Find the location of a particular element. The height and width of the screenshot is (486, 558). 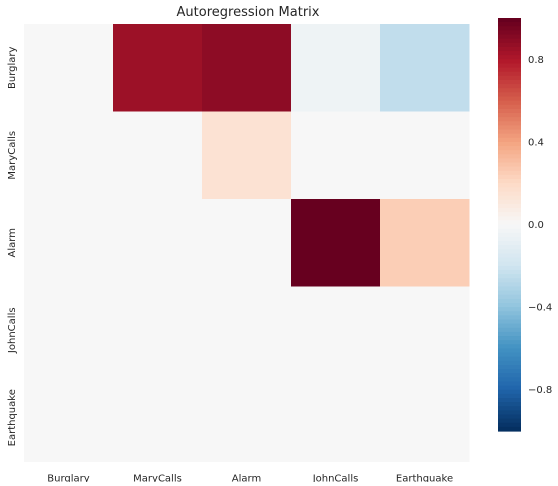

colorbar-tick-label: 0.0 is located at coordinates (536, 225).